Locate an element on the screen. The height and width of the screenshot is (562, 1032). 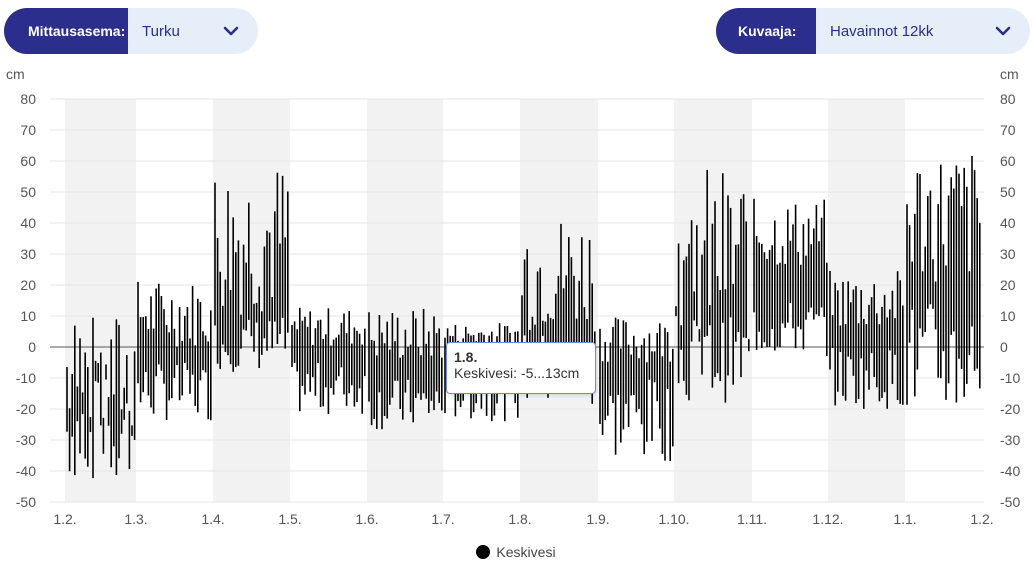
y-tick-label-right: -30 is located at coordinates (1010, 440).